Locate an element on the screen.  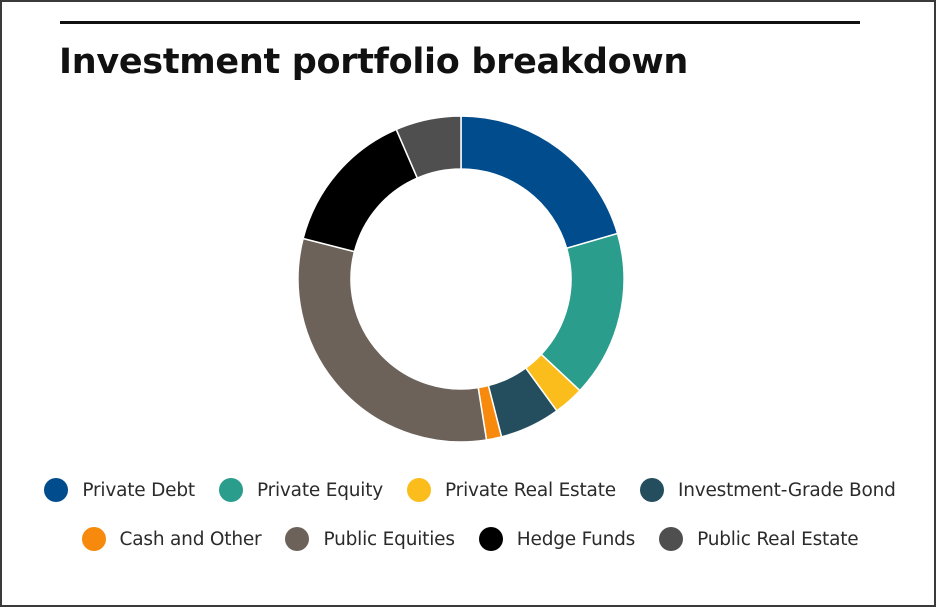
legend-label: Cash and Other is located at coordinates (190, 539).